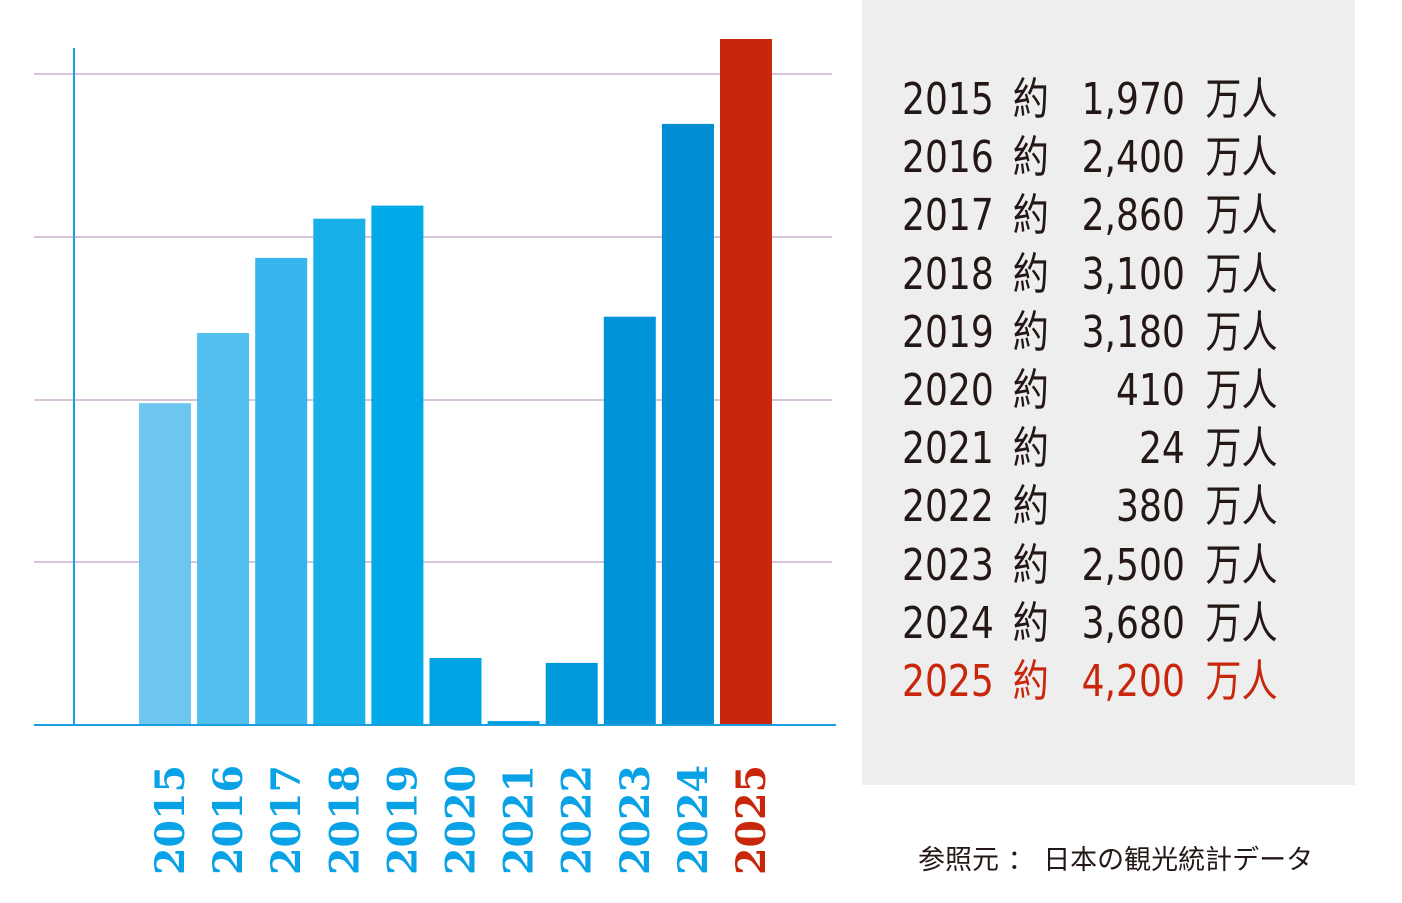  Describe the element at coordinates (519, 820) in the screenshot. I see `x-tick-label: 2021` at that location.